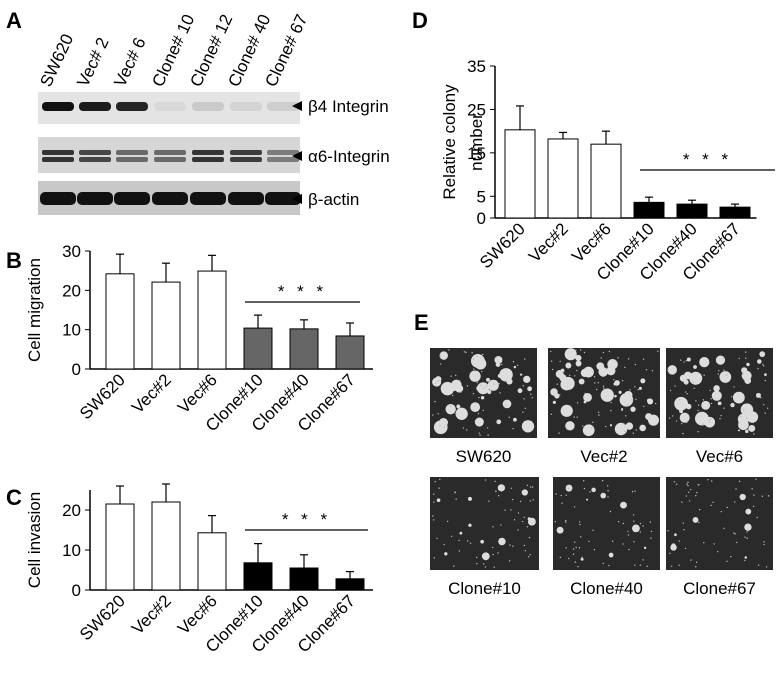 This screenshot has width=784, height=673. Describe the element at coordinates (719, 456) in the screenshot. I see `image-label: Vec#6` at that location.